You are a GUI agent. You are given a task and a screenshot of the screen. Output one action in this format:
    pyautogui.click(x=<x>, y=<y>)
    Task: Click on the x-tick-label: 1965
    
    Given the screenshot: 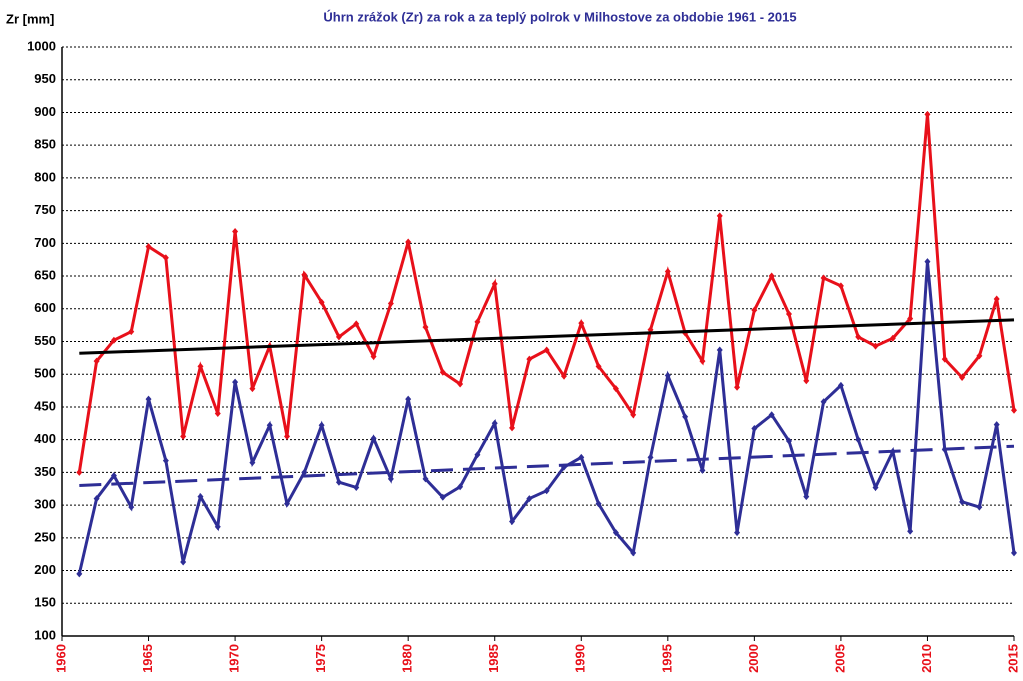 What is the action you would take?
    pyautogui.click(x=147, y=658)
    